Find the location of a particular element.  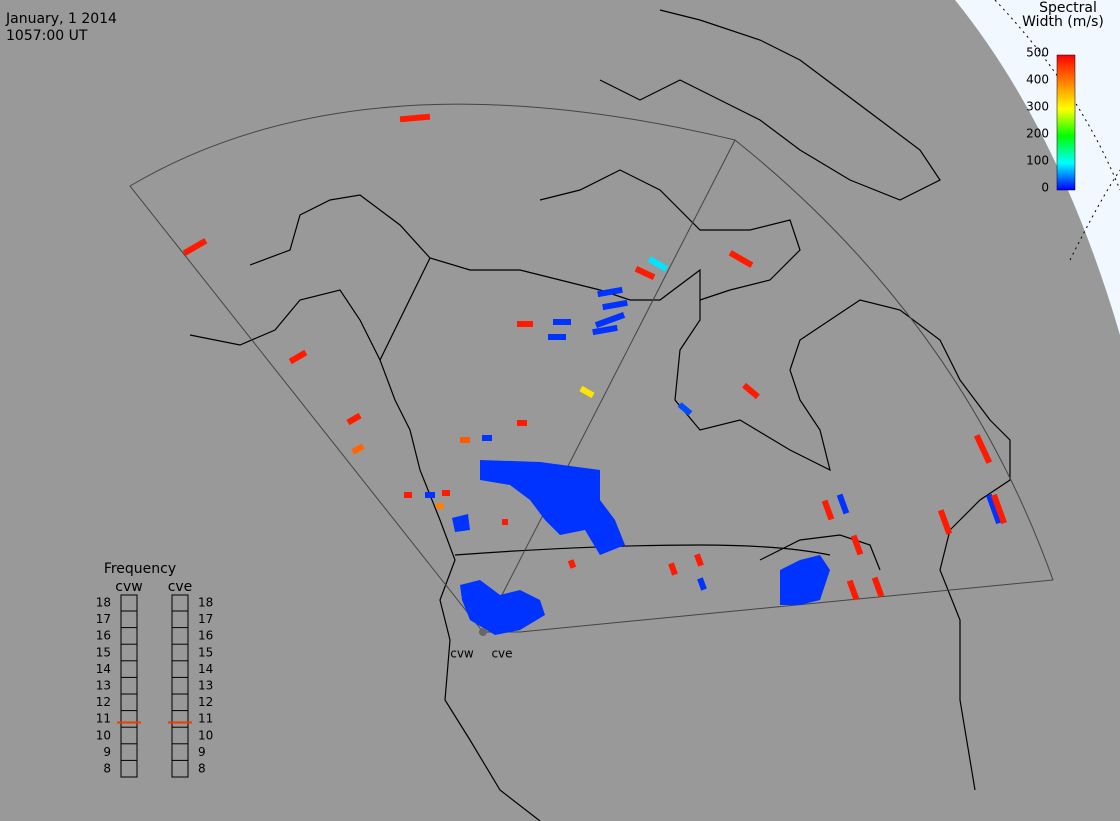

station-label: cve is located at coordinates (501, 654).